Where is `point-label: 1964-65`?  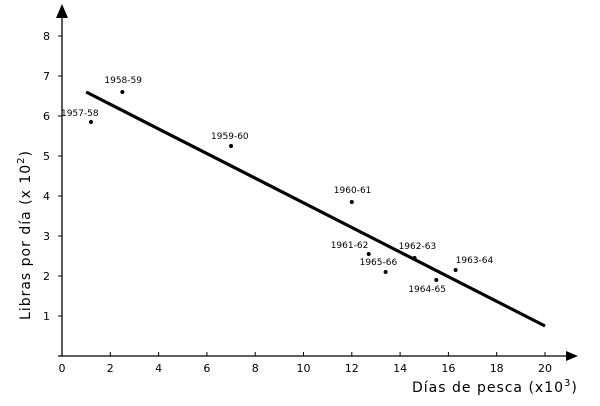 point-label: 1964-65 is located at coordinates (427, 290).